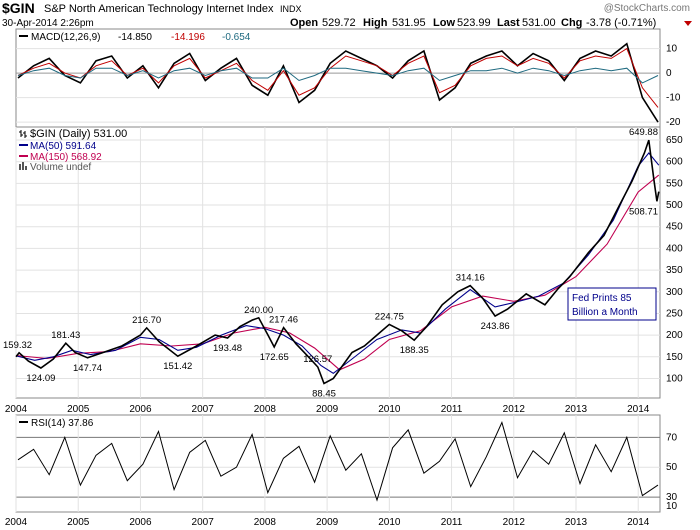 The height and width of the screenshot is (530, 700). I want to click on rsi-y-tick-label: 30, so click(672, 497).